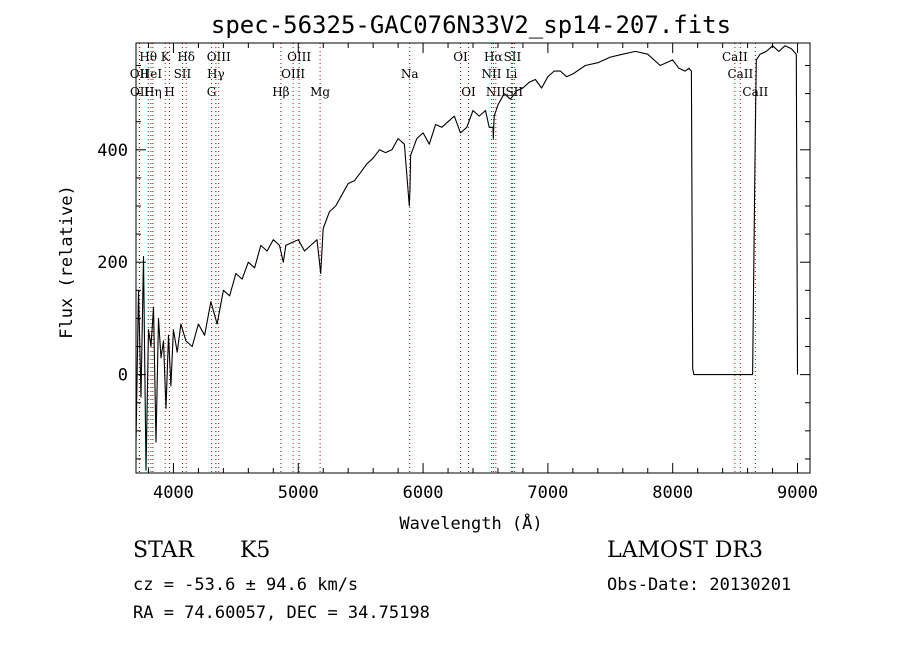  I want to click on y-tick-label: 200, so click(112, 263).